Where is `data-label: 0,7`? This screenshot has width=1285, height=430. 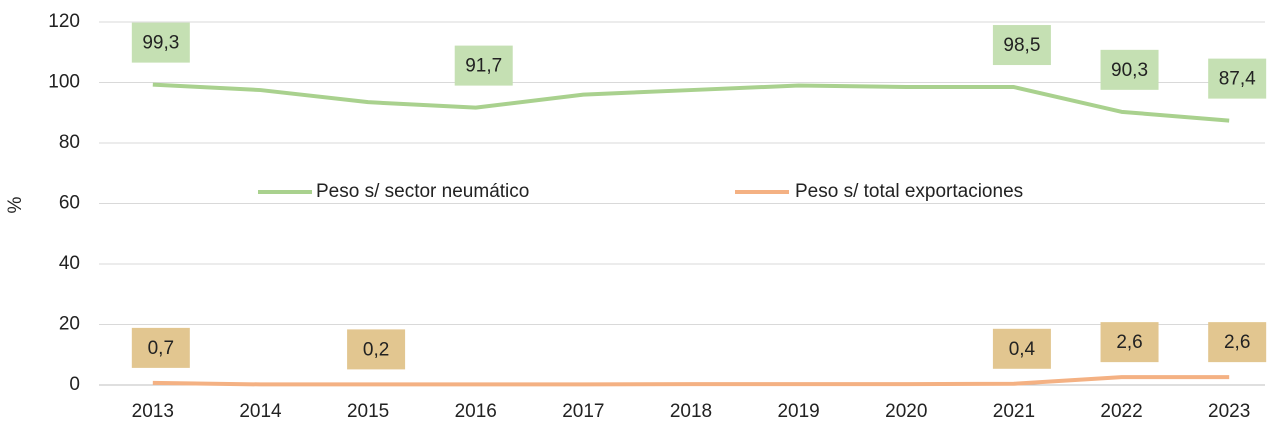
data-label: 0,7 is located at coordinates (161, 348).